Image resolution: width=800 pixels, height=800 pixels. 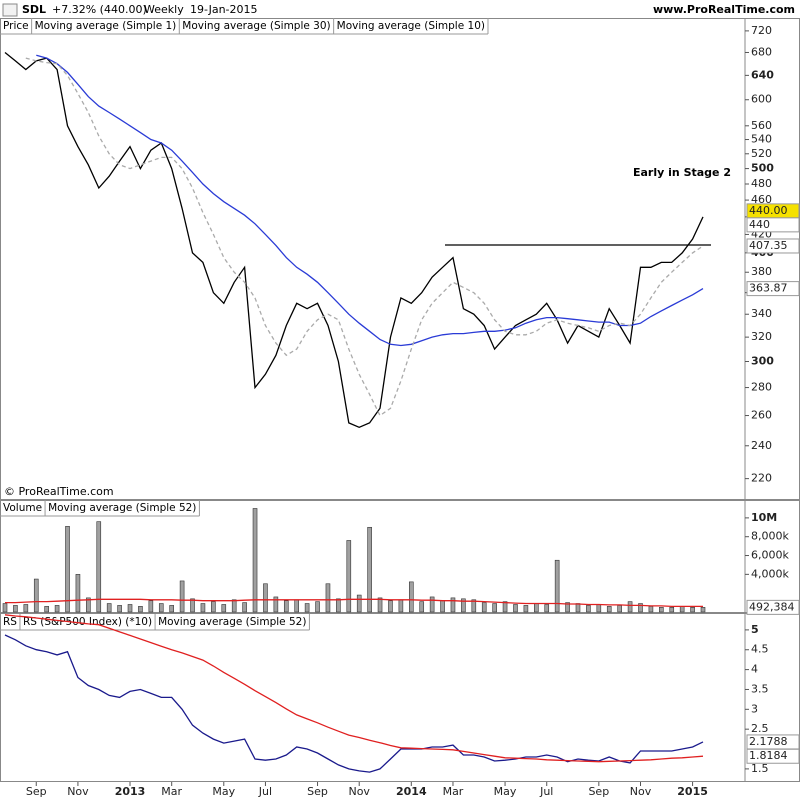 What do you see at coordinates (10, 10) in the screenshot?
I see `symbol-icon` at bounding box center [10, 10].